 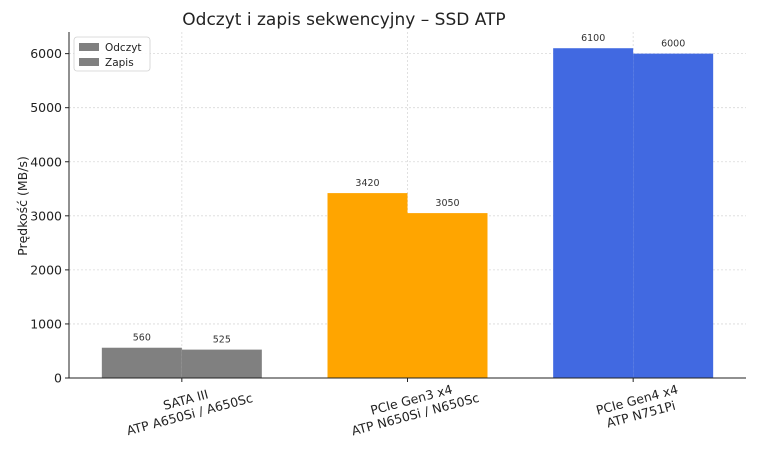 I want to click on chart-title: Odczyt i zapis sekwencyjny – SSD ATP, so click(x=343, y=20).